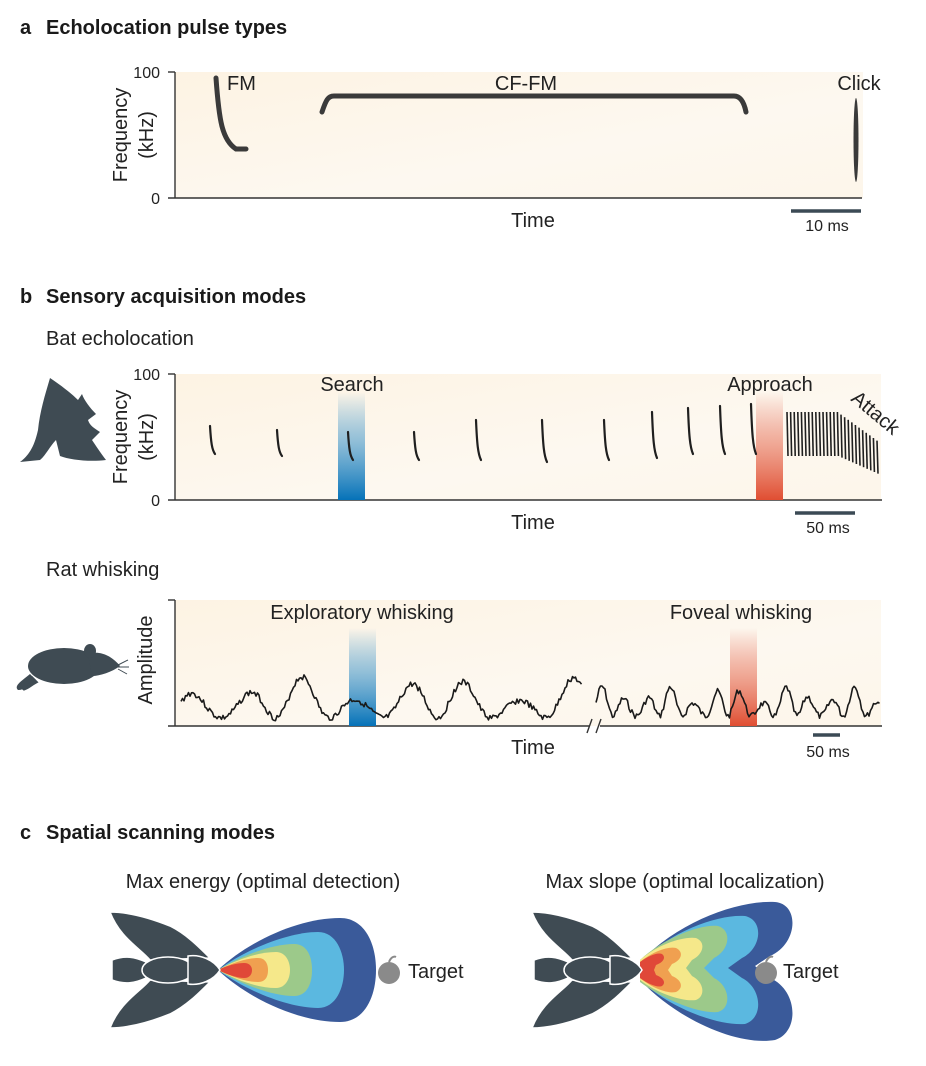 The image size is (926, 1066). What do you see at coordinates (147, 135) in the screenshot?
I see `panel-a-y-label-2: (kHz)` at bounding box center [147, 135].